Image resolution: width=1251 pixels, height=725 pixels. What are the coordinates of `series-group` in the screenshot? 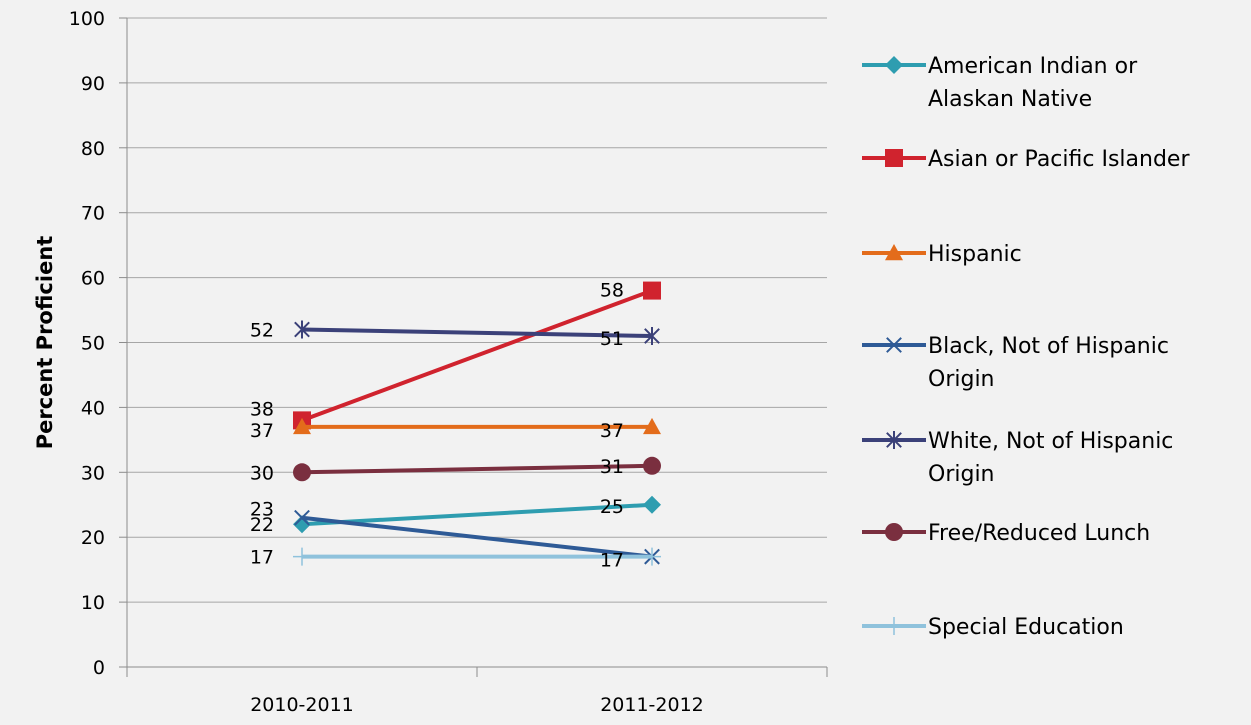 It's located at (477, 423).